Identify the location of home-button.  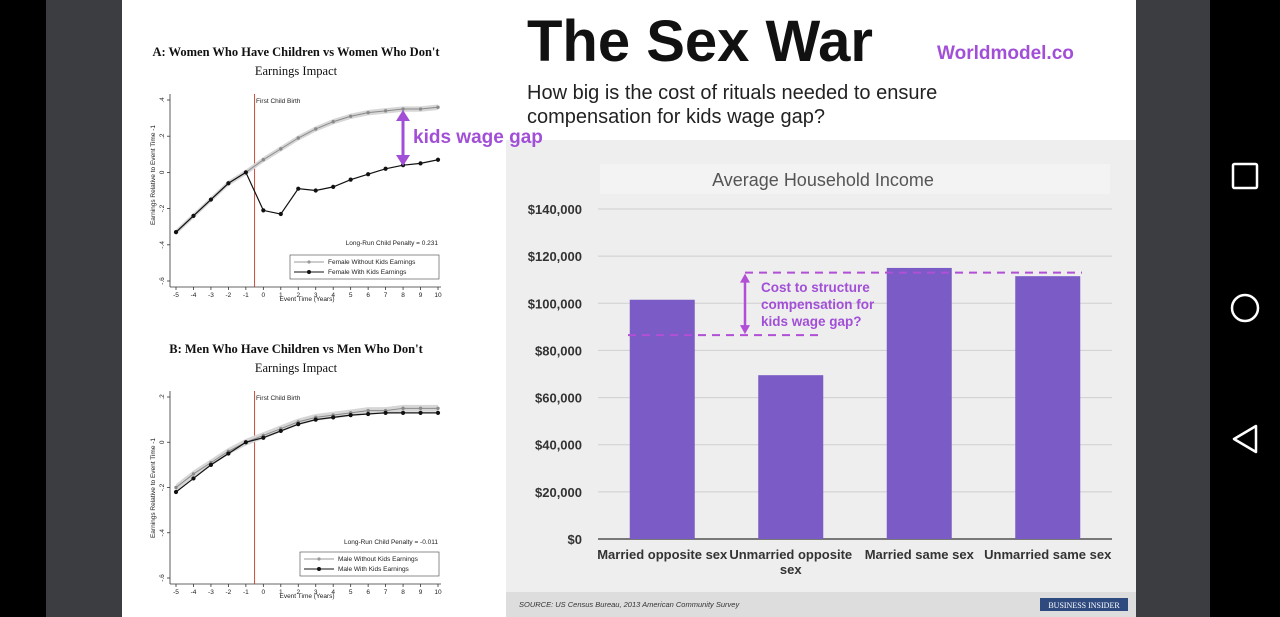
(1245, 308).